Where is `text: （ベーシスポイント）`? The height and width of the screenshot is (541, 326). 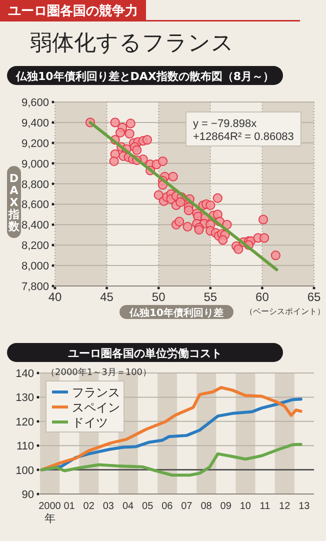 text: （ベーシスポイント） is located at coordinates (285, 311).